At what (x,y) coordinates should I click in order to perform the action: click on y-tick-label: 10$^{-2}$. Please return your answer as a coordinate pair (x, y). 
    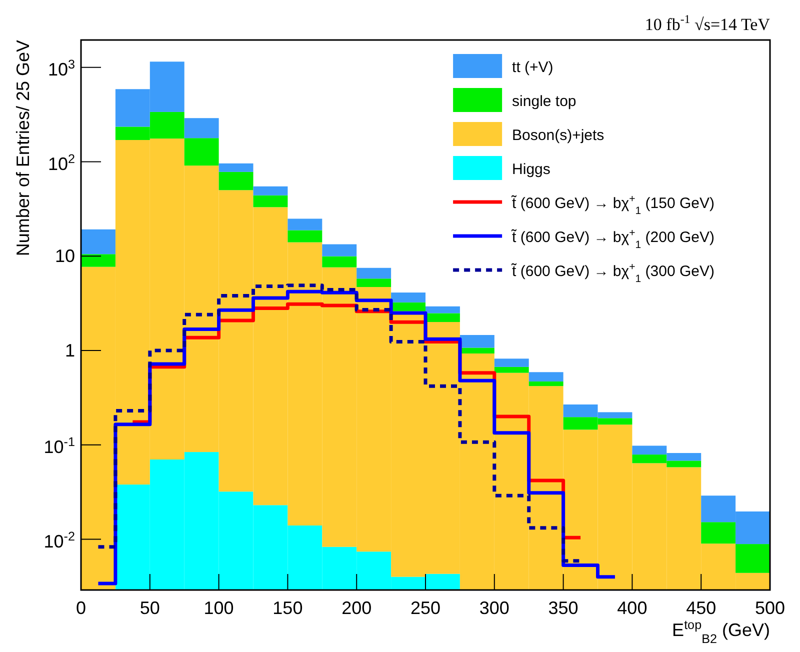
    Looking at the image, I should click on (59, 540).